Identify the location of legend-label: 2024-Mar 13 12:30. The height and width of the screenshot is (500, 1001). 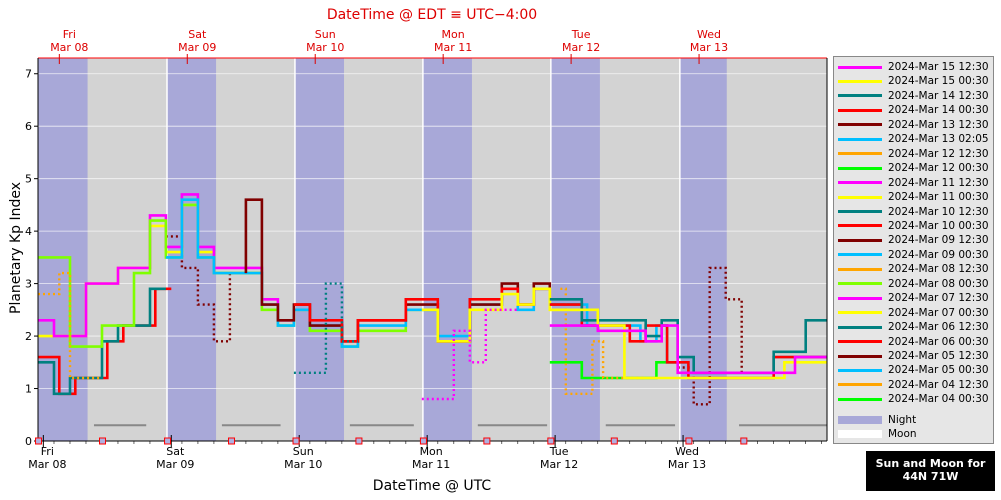
(938, 124).